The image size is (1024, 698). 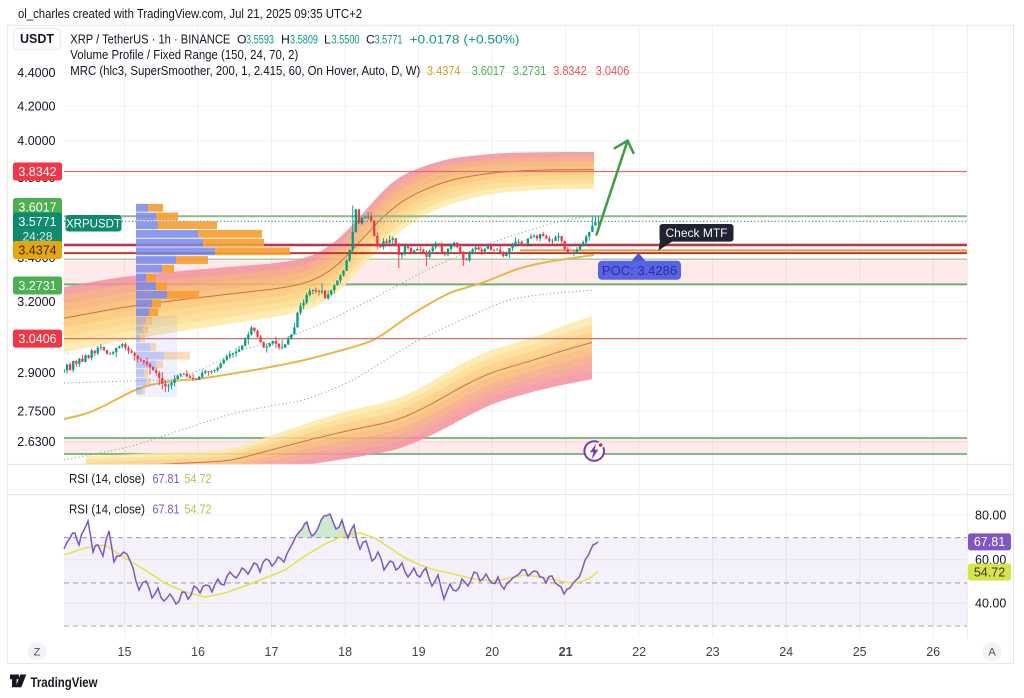 What do you see at coordinates (150, 39) in the screenshot?
I see `svg-text: XRP / TetherUS · 1h · BINANCE` at bounding box center [150, 39].